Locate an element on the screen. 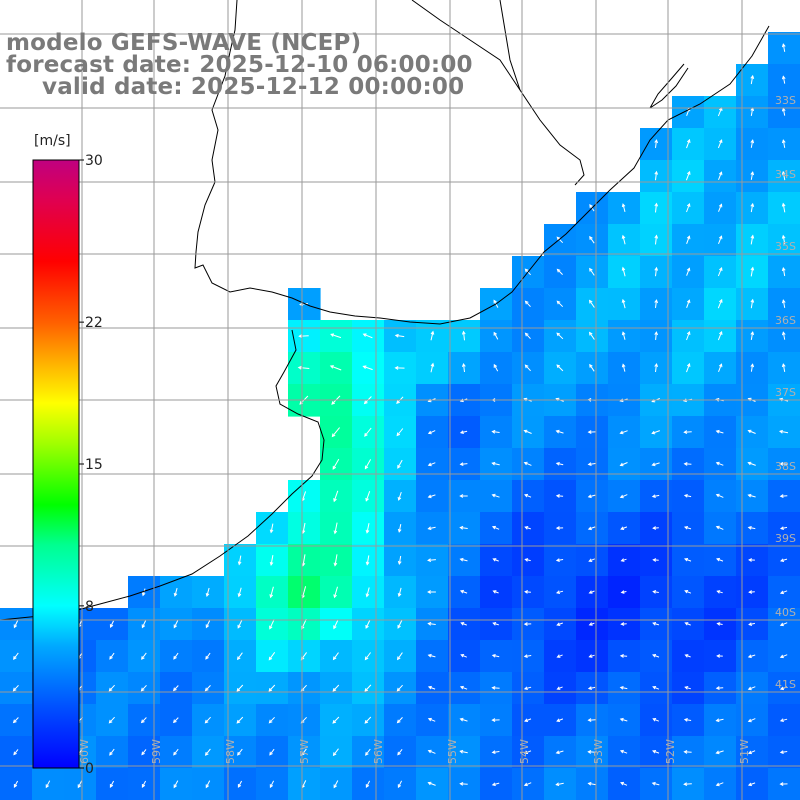 This screenshot has width=800, height=800. colorbar-tick-label: 0 is located at coordinates (89, 769).